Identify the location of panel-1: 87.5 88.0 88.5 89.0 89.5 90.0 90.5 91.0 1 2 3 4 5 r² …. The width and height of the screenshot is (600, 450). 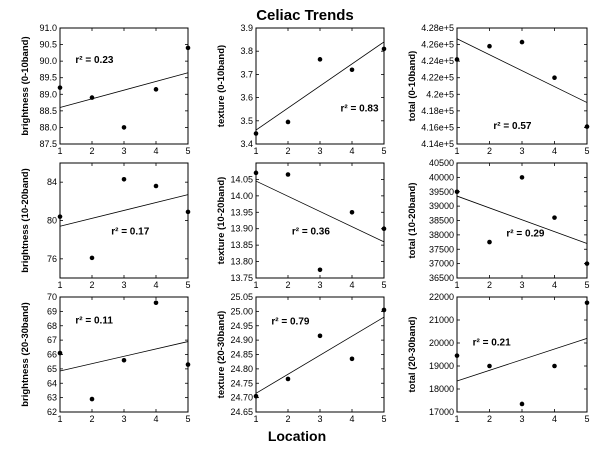
(105, 89).